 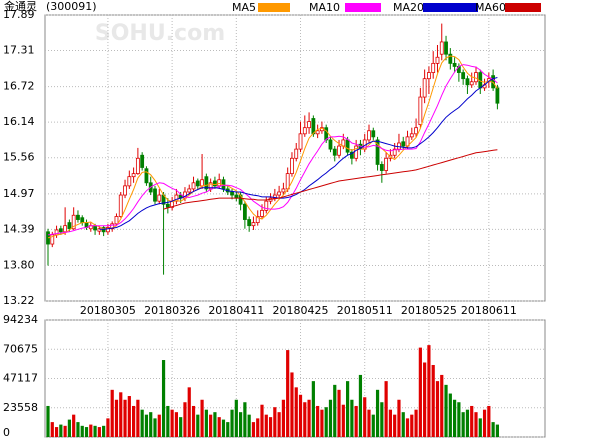 I want to click on legend-label: MA10, so click(x=324, y=7).